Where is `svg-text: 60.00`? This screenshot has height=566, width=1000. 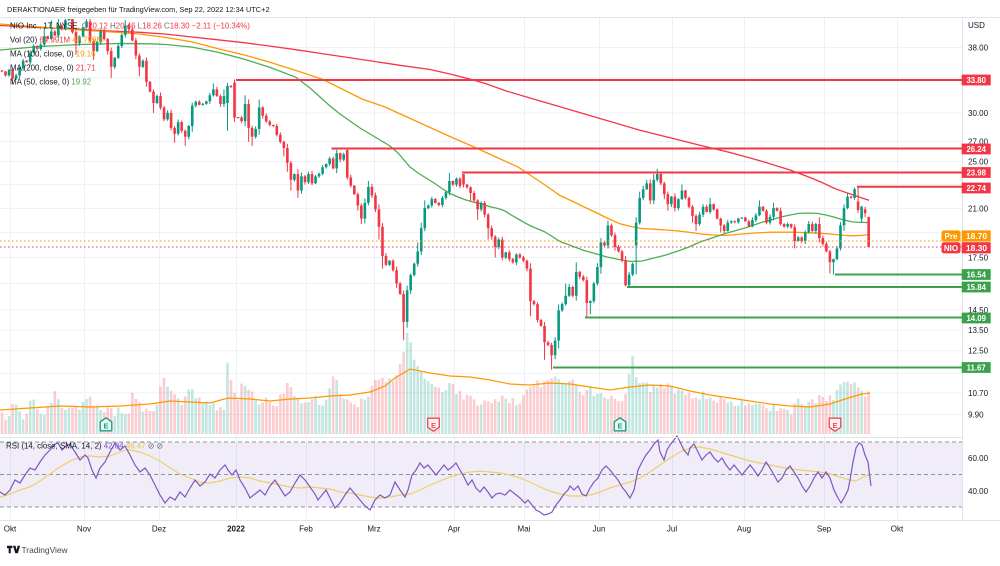
svg-text: 60.00 is located at coordinates (978, 458).